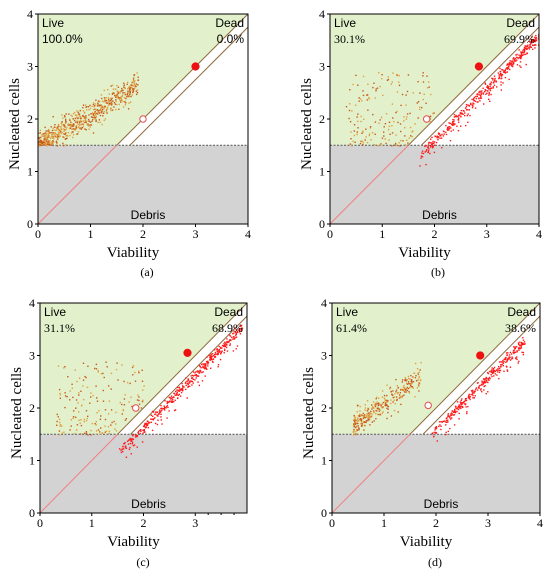 The width and height of the screenshot is (550, 579). Describe the element at coordinates (351, 328) in the screenshot. I see `live-percentage: 61.4%` at that location.